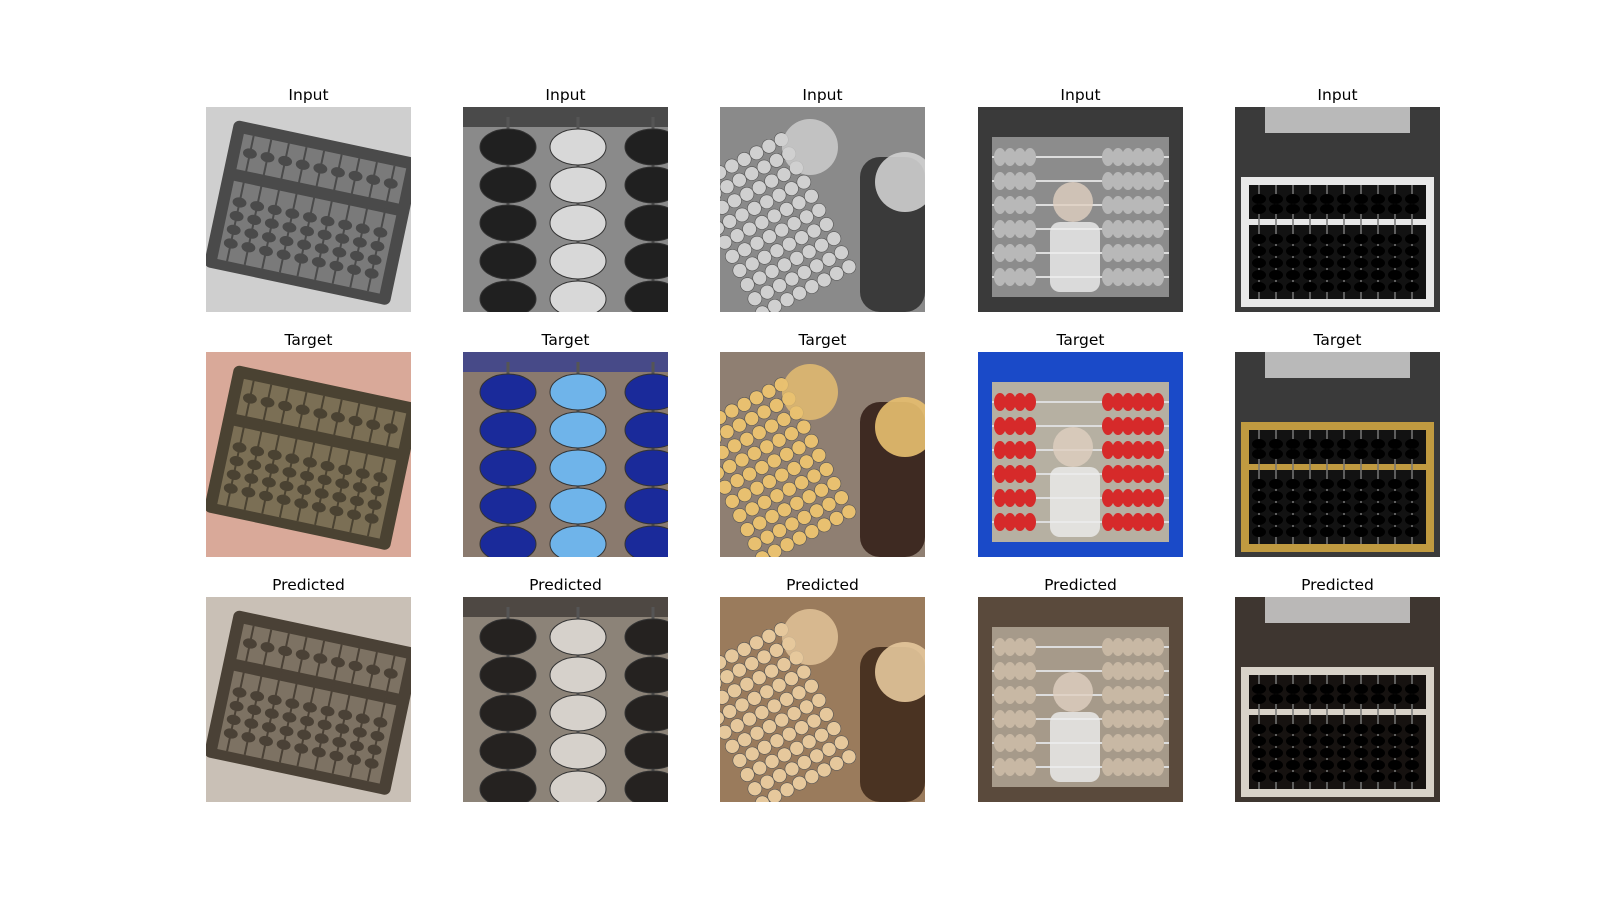 Image resolution: width=1600 pixels, height=900 pixels. I want to click on toddler-with-counting-frame-input-image, so click(822, 209).